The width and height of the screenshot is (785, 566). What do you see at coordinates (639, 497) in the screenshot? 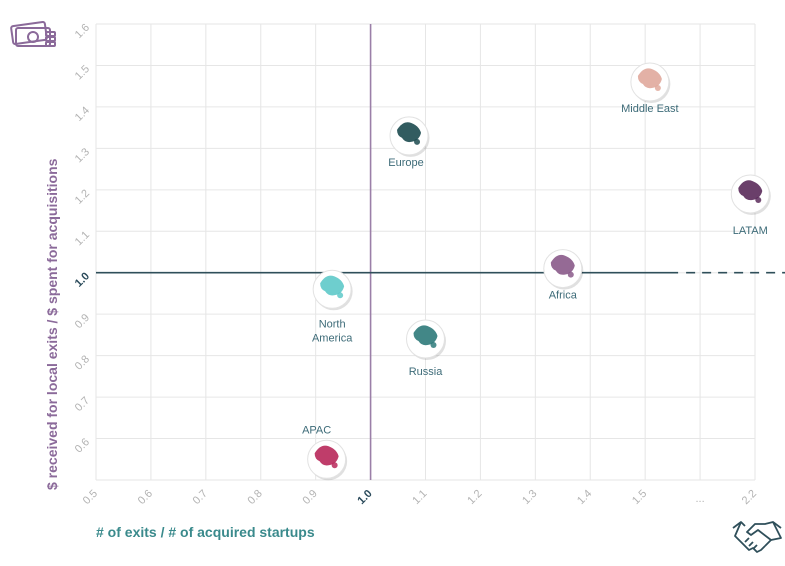
I see `x-tick-label: 1.5` at bounding box center [639, 497].